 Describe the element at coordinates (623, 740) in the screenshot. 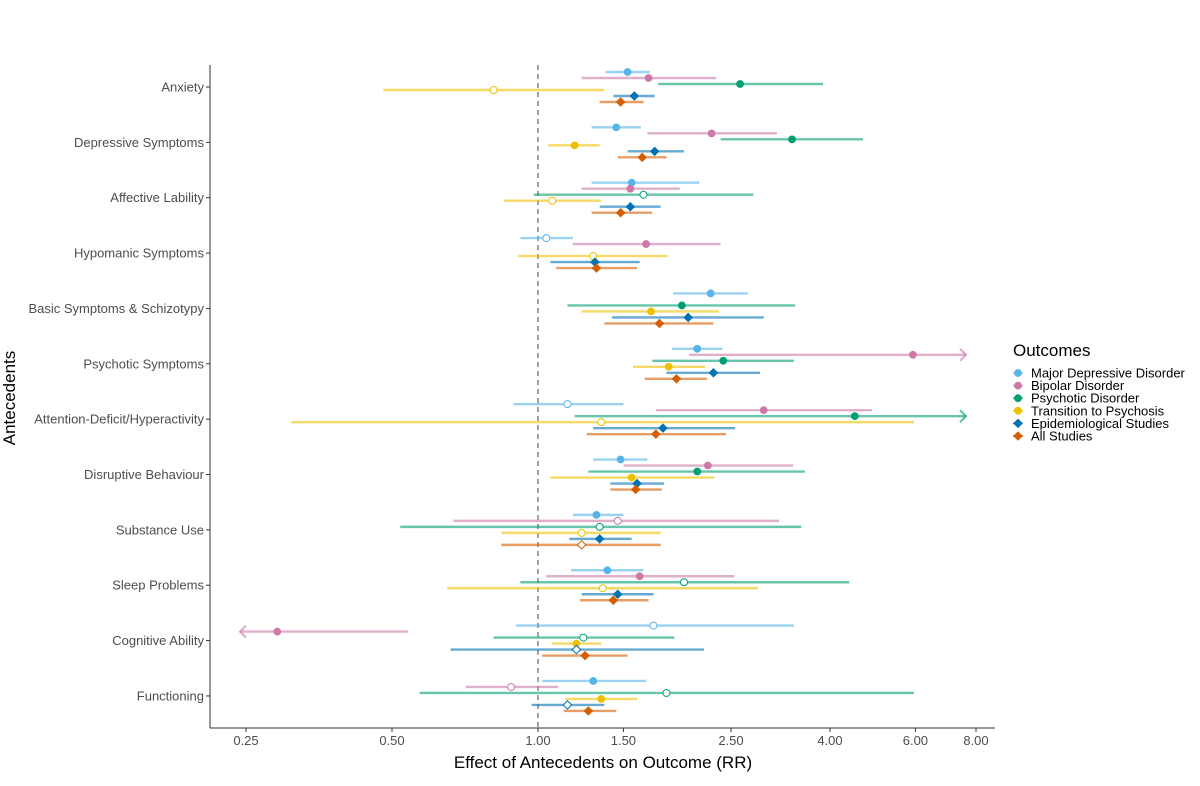

I see `x-tick-label: 1.50` at that location.